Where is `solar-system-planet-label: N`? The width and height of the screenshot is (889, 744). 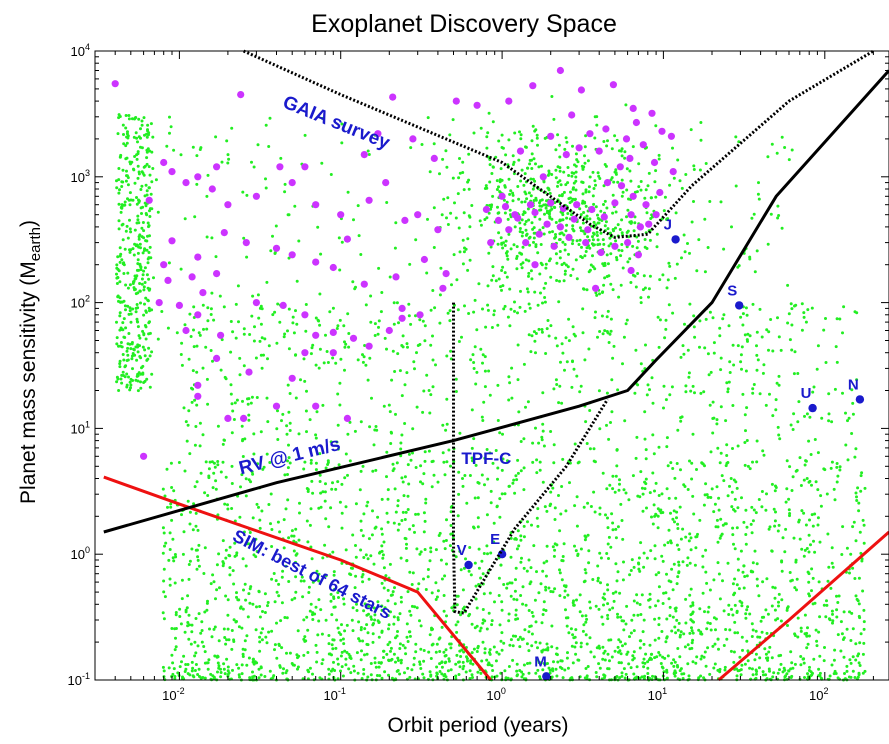 solar-system-planet-label: N is located at coordinates (853, 384).